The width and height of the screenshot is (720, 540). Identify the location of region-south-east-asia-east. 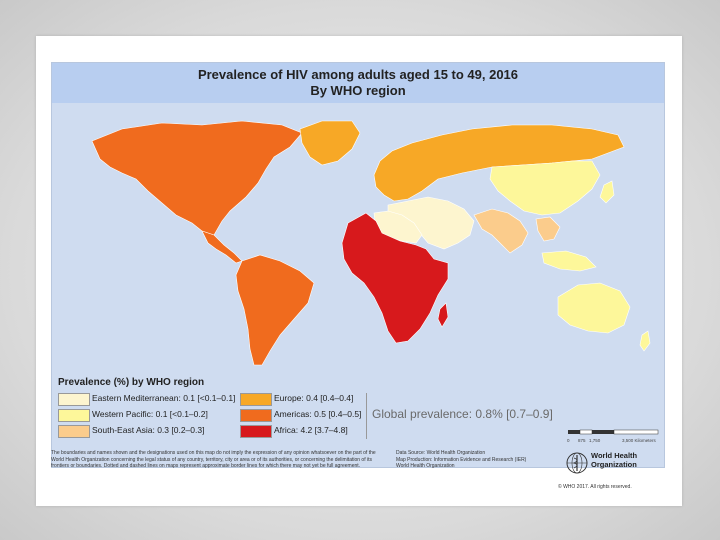
(548, 229).